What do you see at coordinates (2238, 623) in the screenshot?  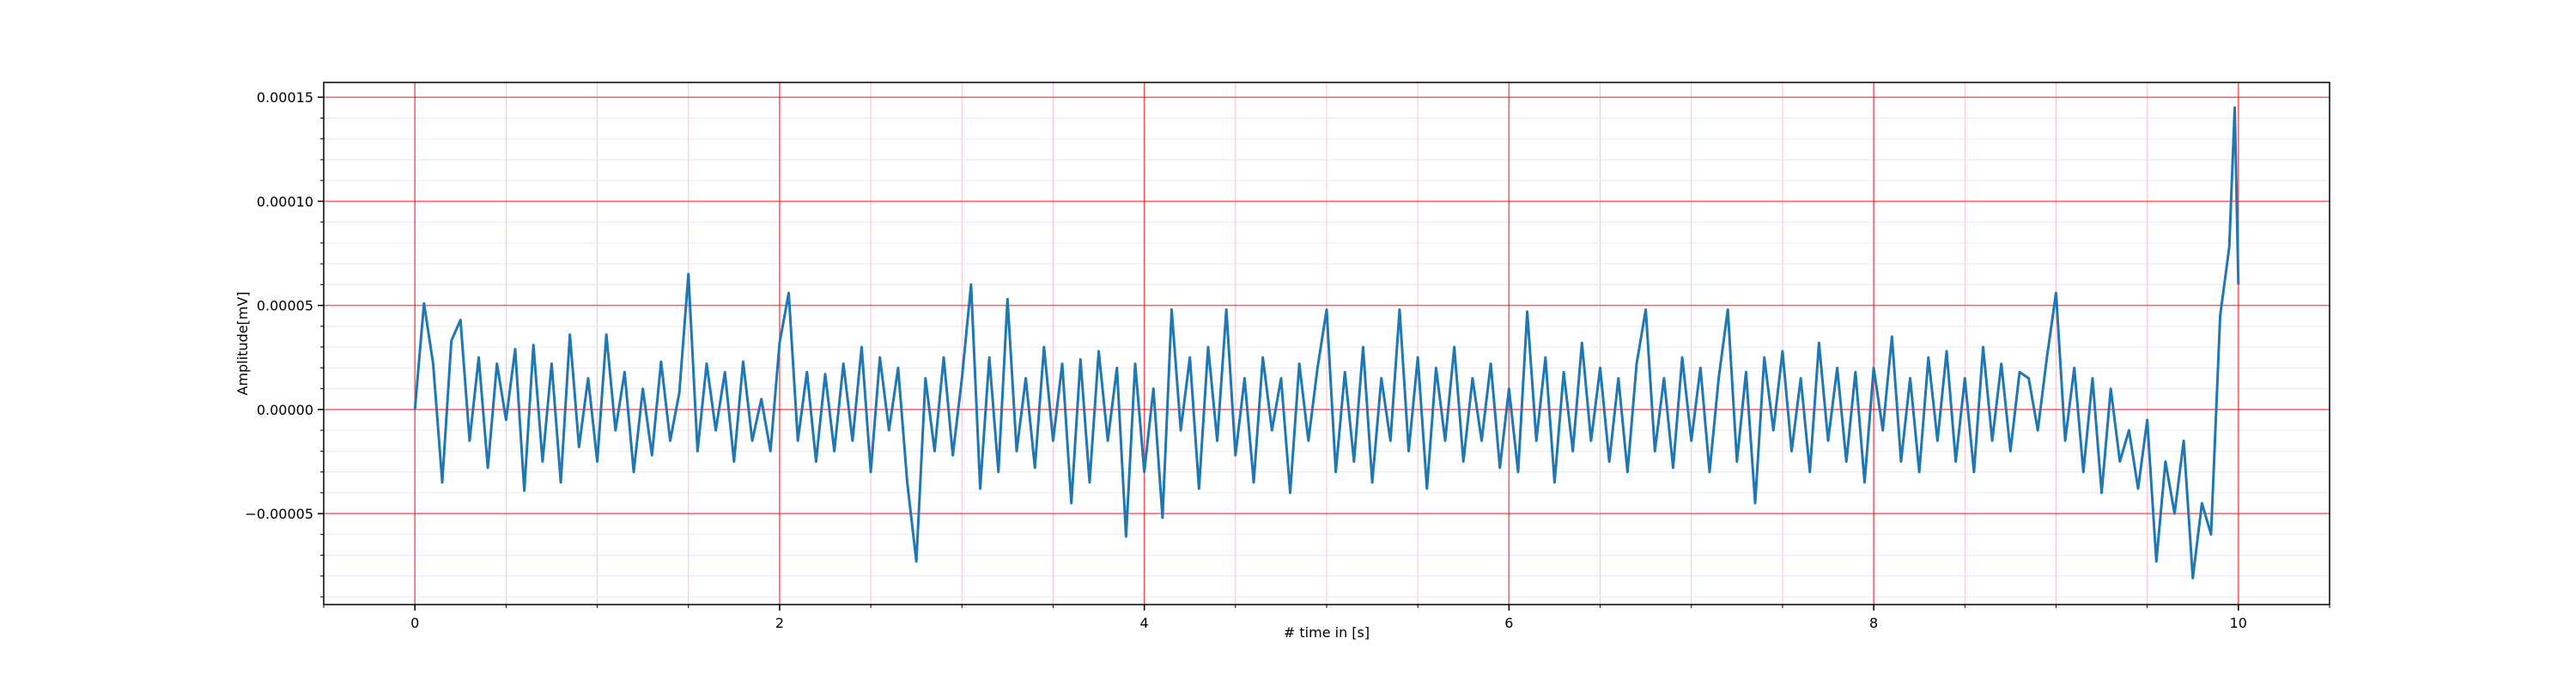 I see `x-tick-label: 10` at bounding box center [2238, 623].